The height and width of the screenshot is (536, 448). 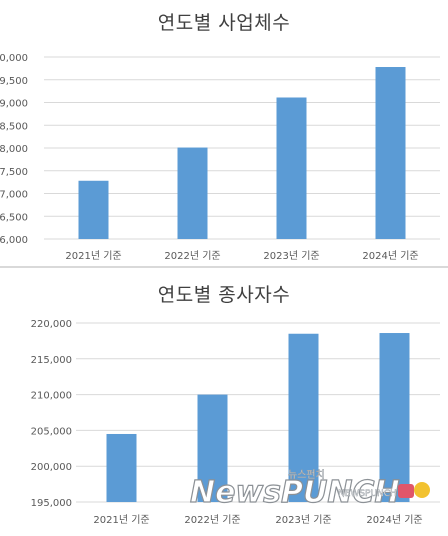 What do you see at coordinates (14, 58) in the screenshot?
I see `y-tick-label: 40,000` at bounding box center [14, 58].